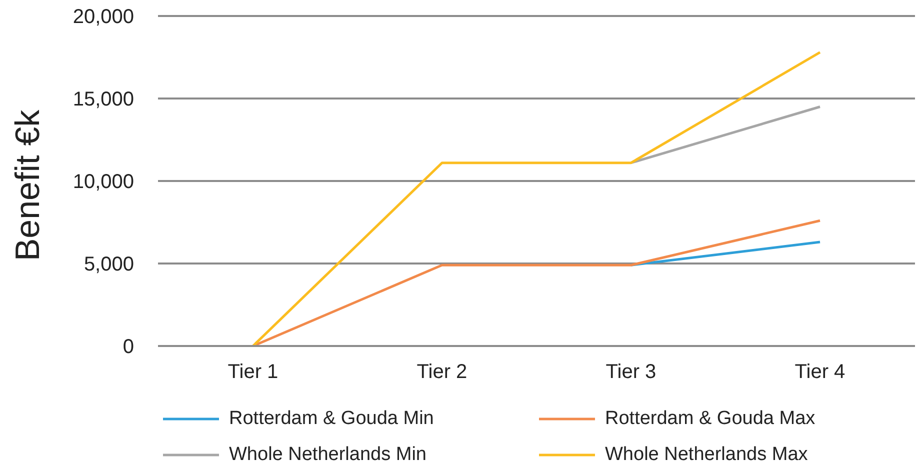 The width and height of the screenshot is (923, 474). What do you see at coordinates (442, 372) in the screenshot?
I see `x-tick-label: Tier 2` at bounding box center [442, 372].